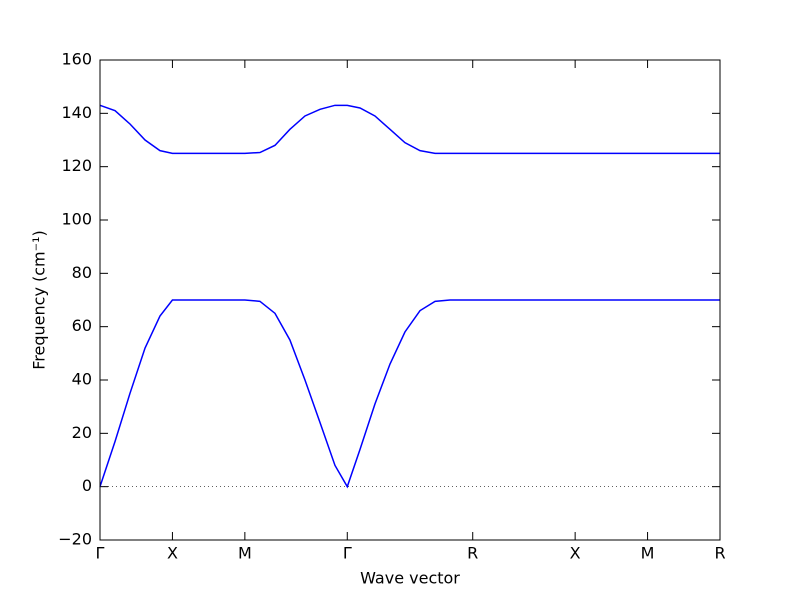  I want to click on line-series, so click(409, 129).